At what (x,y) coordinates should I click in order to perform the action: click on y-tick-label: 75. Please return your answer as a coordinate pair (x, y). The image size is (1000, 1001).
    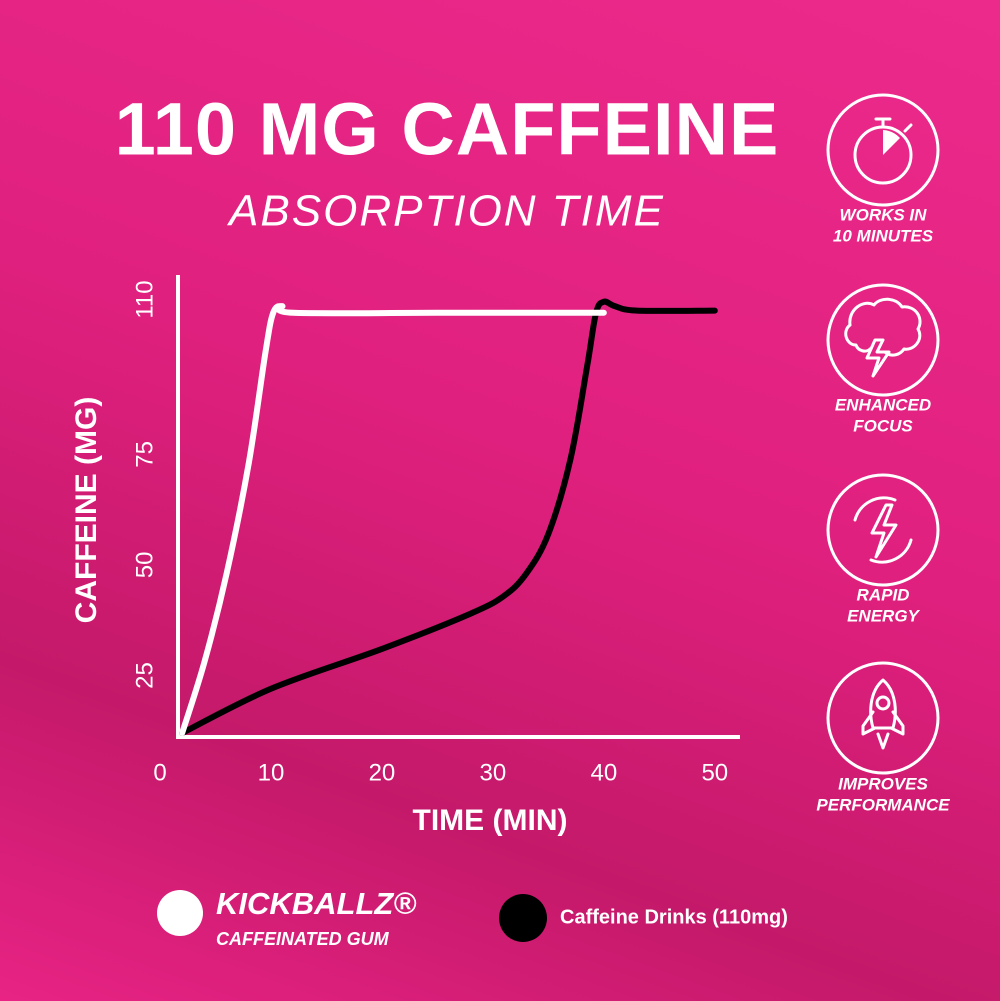
    Looking at the image, I should click on (144, 454).